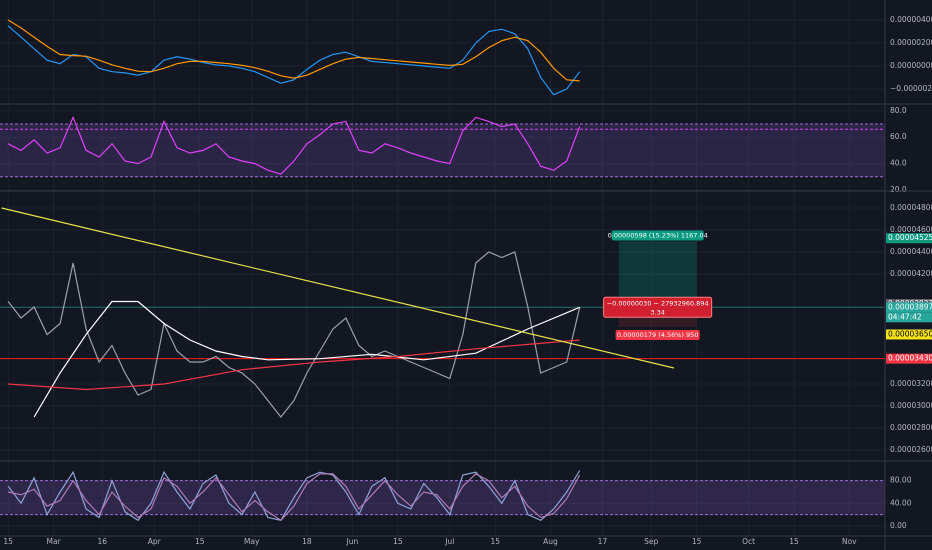 This screenshot has width=932, height=550. Describe the element at coordinates (911, 405) in the screenshot. I see `y-tick-label: 0.00003000` at that location.